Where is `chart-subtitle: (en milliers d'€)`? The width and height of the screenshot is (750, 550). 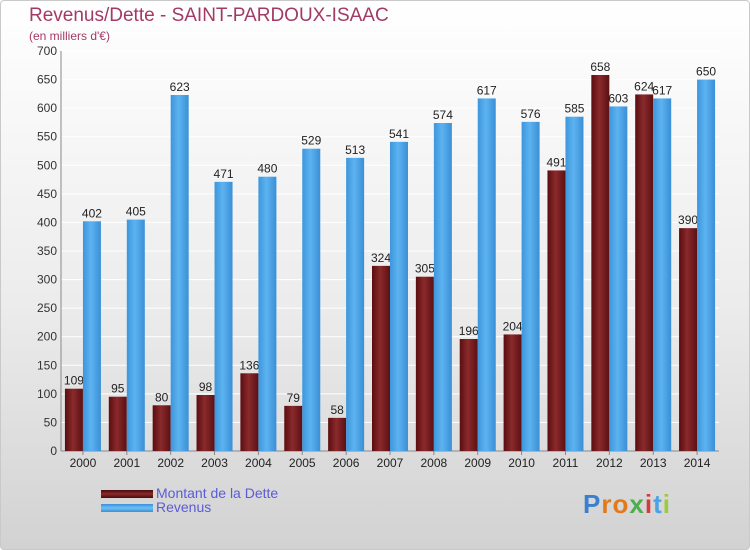
chart-subtitle: (en milliers d'€) is located at coordinates (69, 36).